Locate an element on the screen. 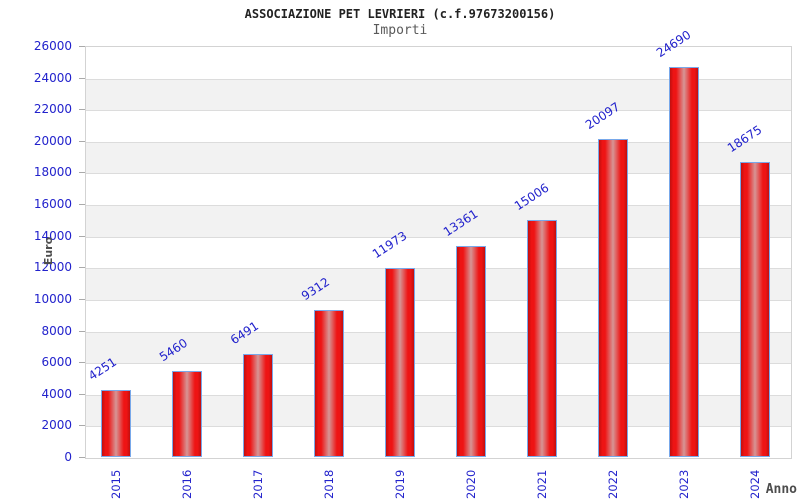  bar-2015 is located at coordinates (116, 423).